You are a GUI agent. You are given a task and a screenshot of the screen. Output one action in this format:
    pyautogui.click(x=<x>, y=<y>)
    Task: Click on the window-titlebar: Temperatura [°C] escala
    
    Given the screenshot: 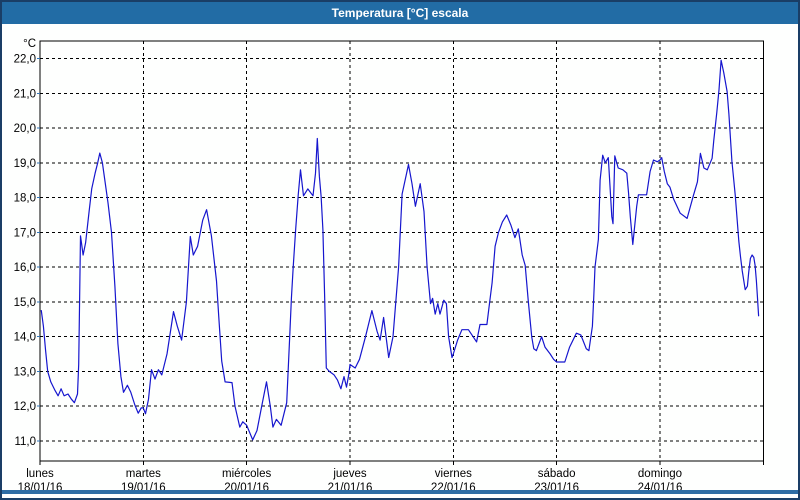 What is the action you would take?
    pyautogui.click(x=400, y=13)
    